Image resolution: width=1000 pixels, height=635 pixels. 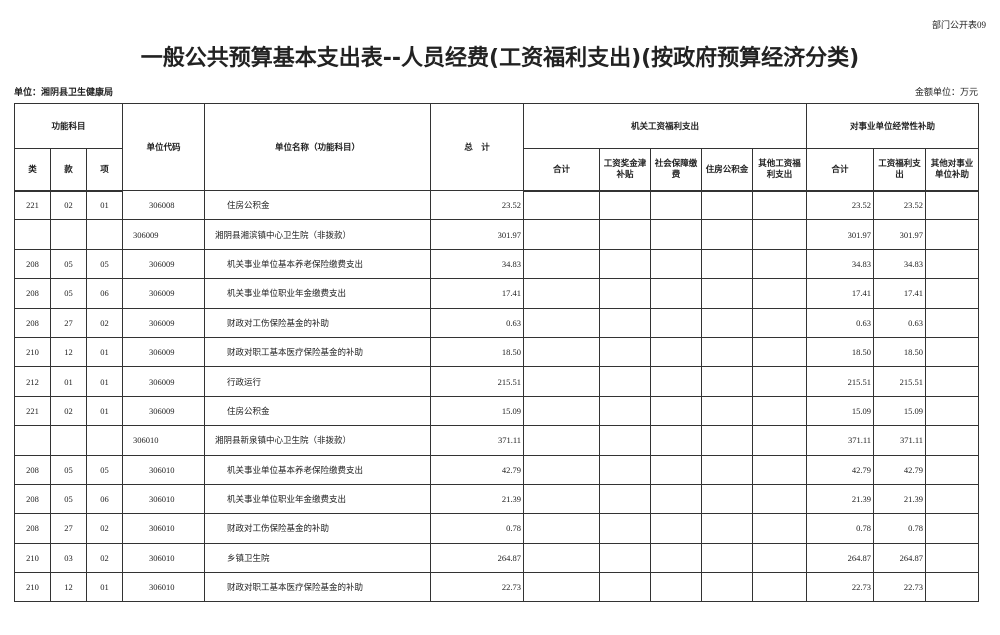 What do you see at coordinates (840, 234) in the screenshot?
I see `cell-inst-total: 301.97` at bounding box center [840, 234].